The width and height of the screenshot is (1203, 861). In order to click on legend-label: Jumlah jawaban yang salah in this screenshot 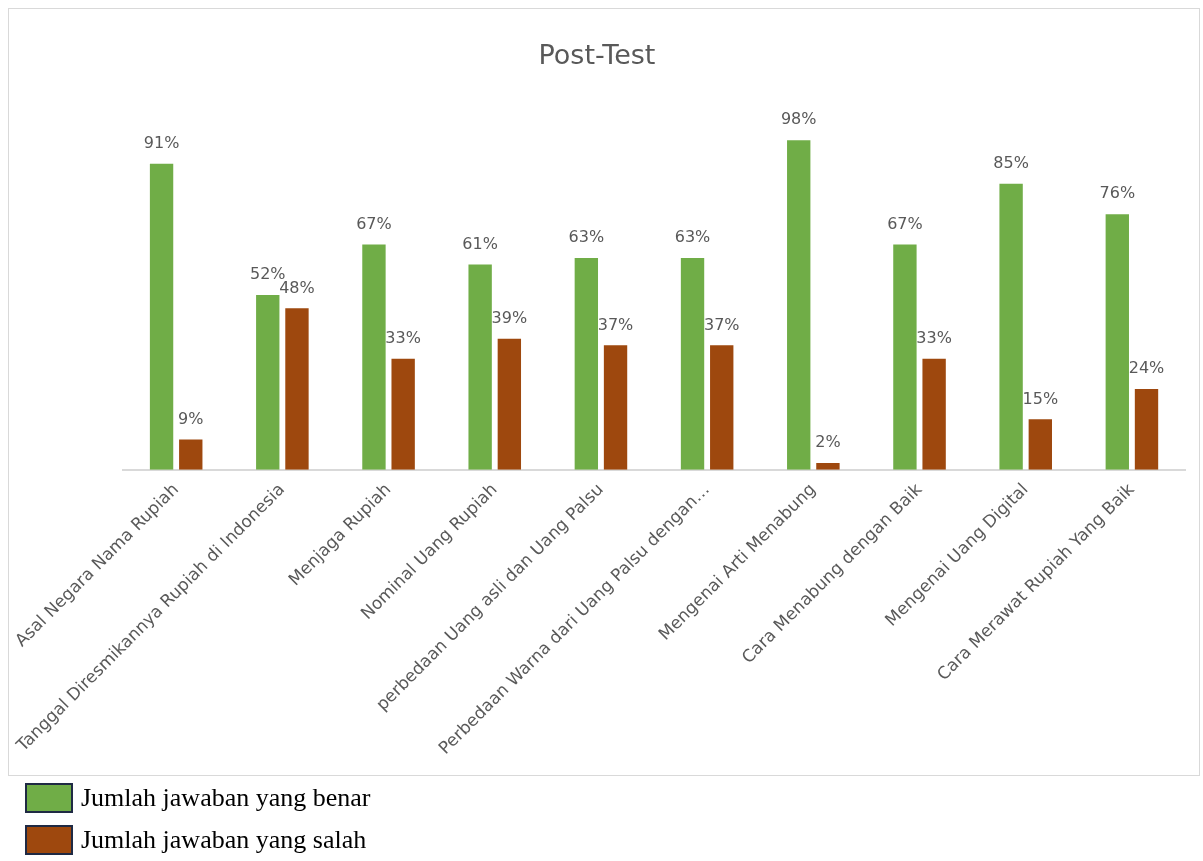, I will do `click(224, 840)`.